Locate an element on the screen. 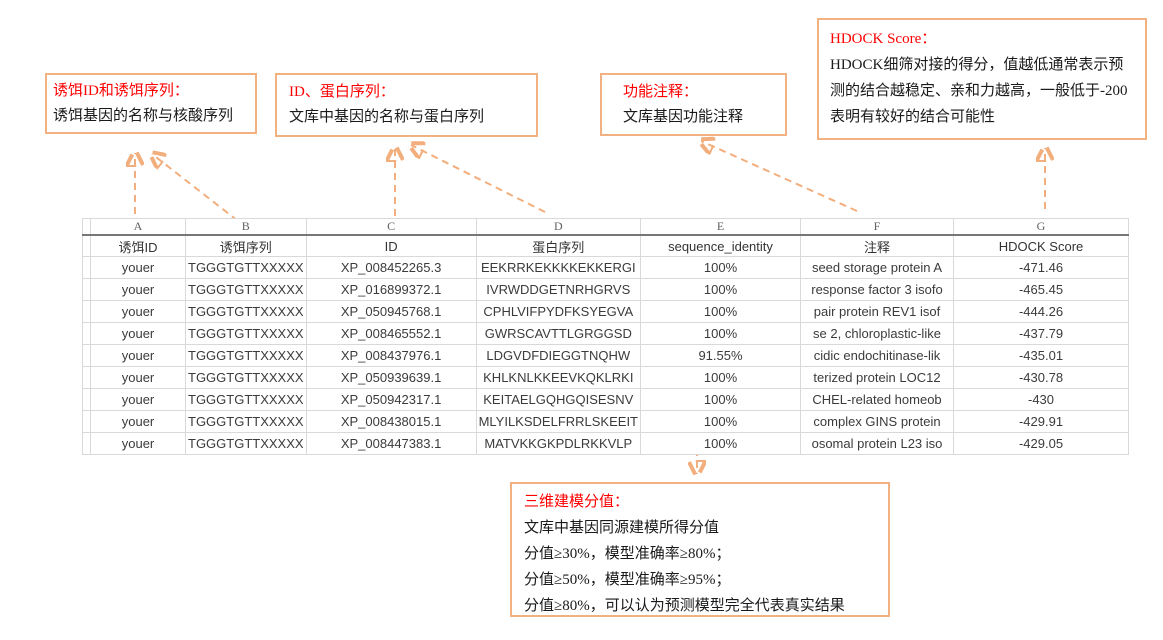  cell: response factor 3 isofo is located at coordinates (877, 289).